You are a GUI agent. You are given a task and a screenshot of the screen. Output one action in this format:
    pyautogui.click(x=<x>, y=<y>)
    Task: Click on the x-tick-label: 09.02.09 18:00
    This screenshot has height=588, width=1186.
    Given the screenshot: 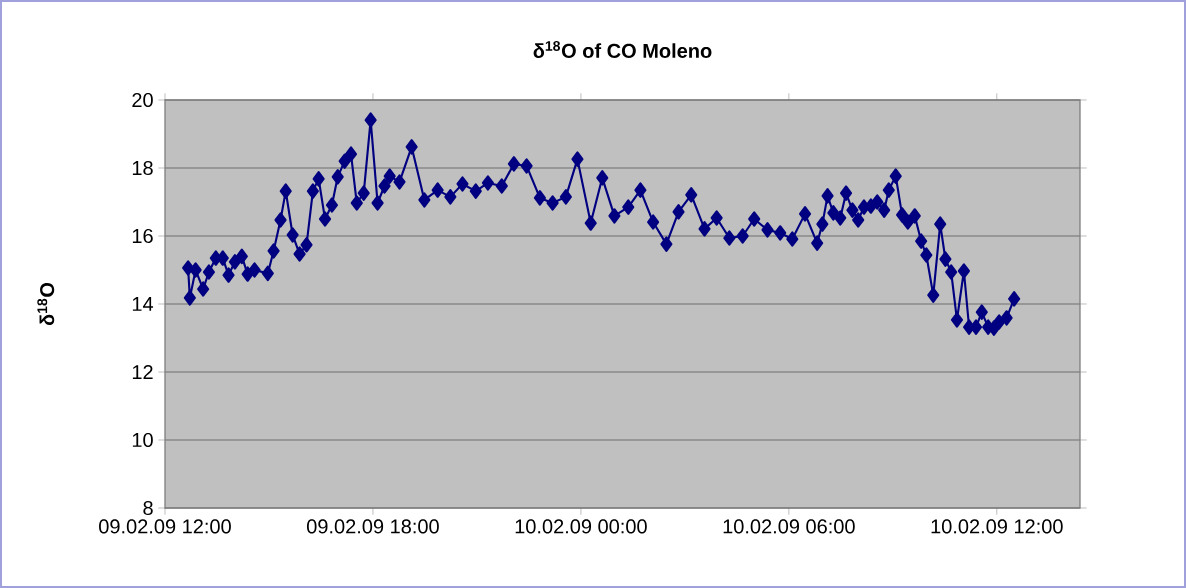 What is the action you would take?
    pyautogui.click(x=373, y=526)
    